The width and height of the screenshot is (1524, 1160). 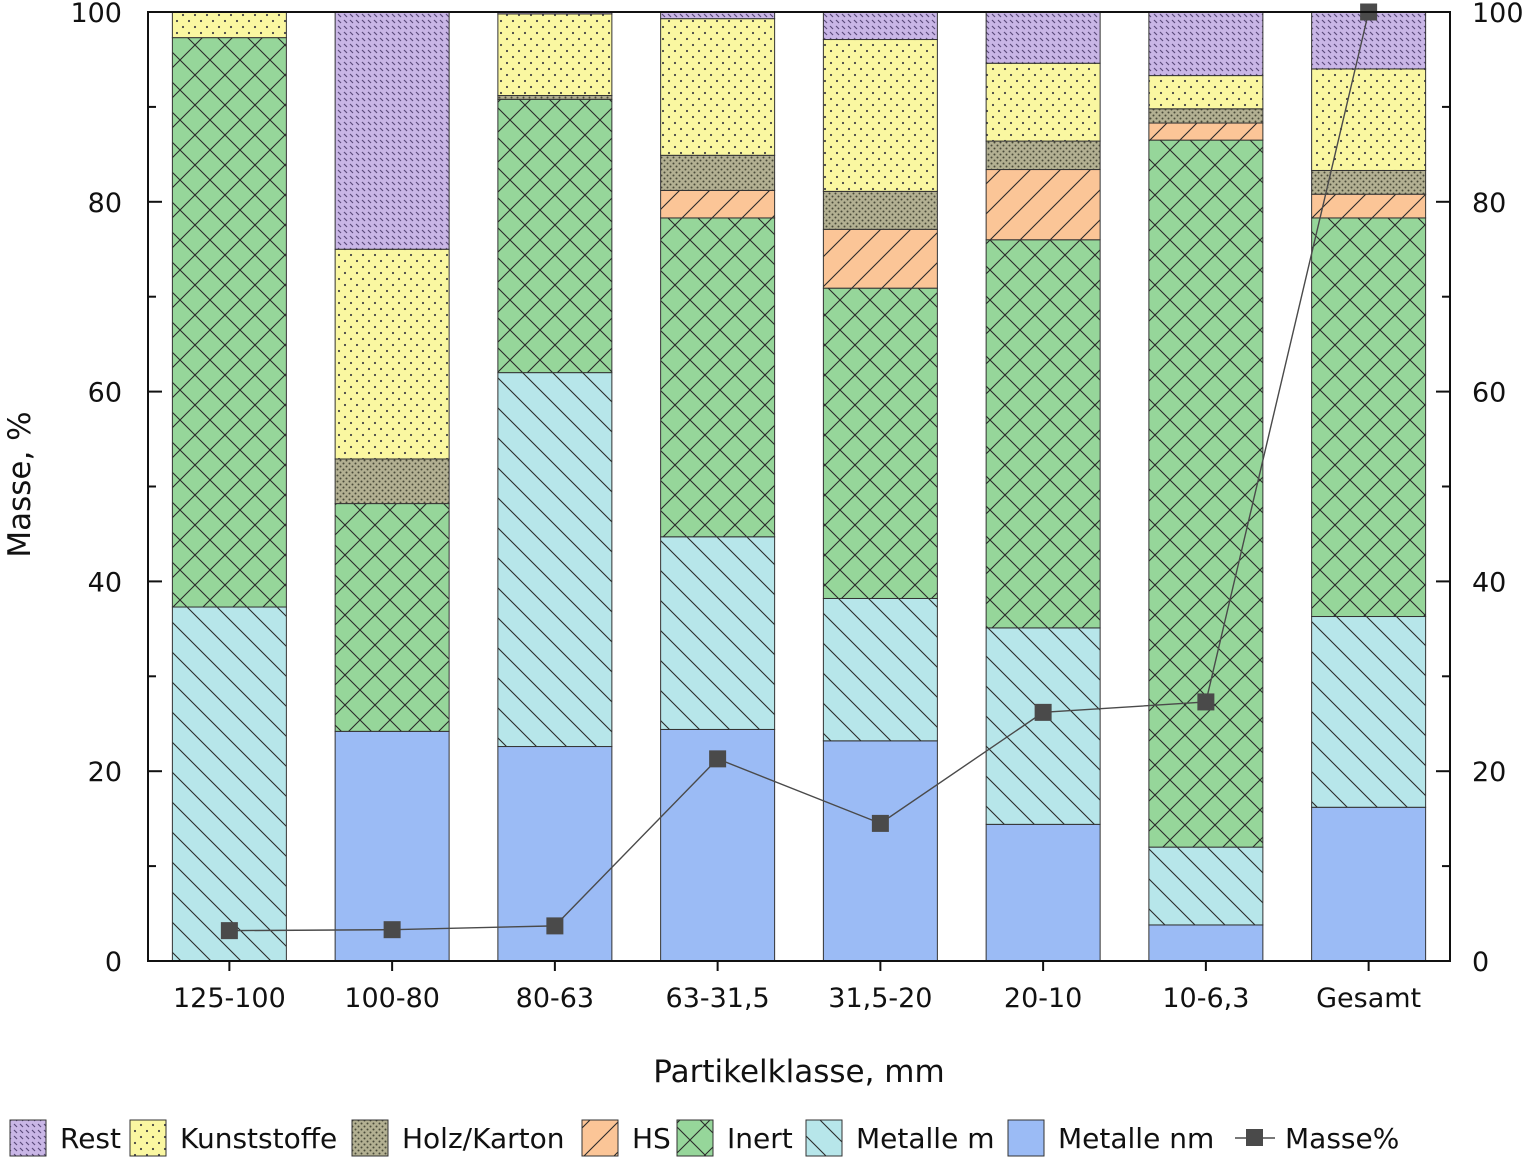 What do you see at coordinates (1205, 998) in the screenshot?
I see `x-tick-label: 10-6,3` at bounding box center [1205, 998].